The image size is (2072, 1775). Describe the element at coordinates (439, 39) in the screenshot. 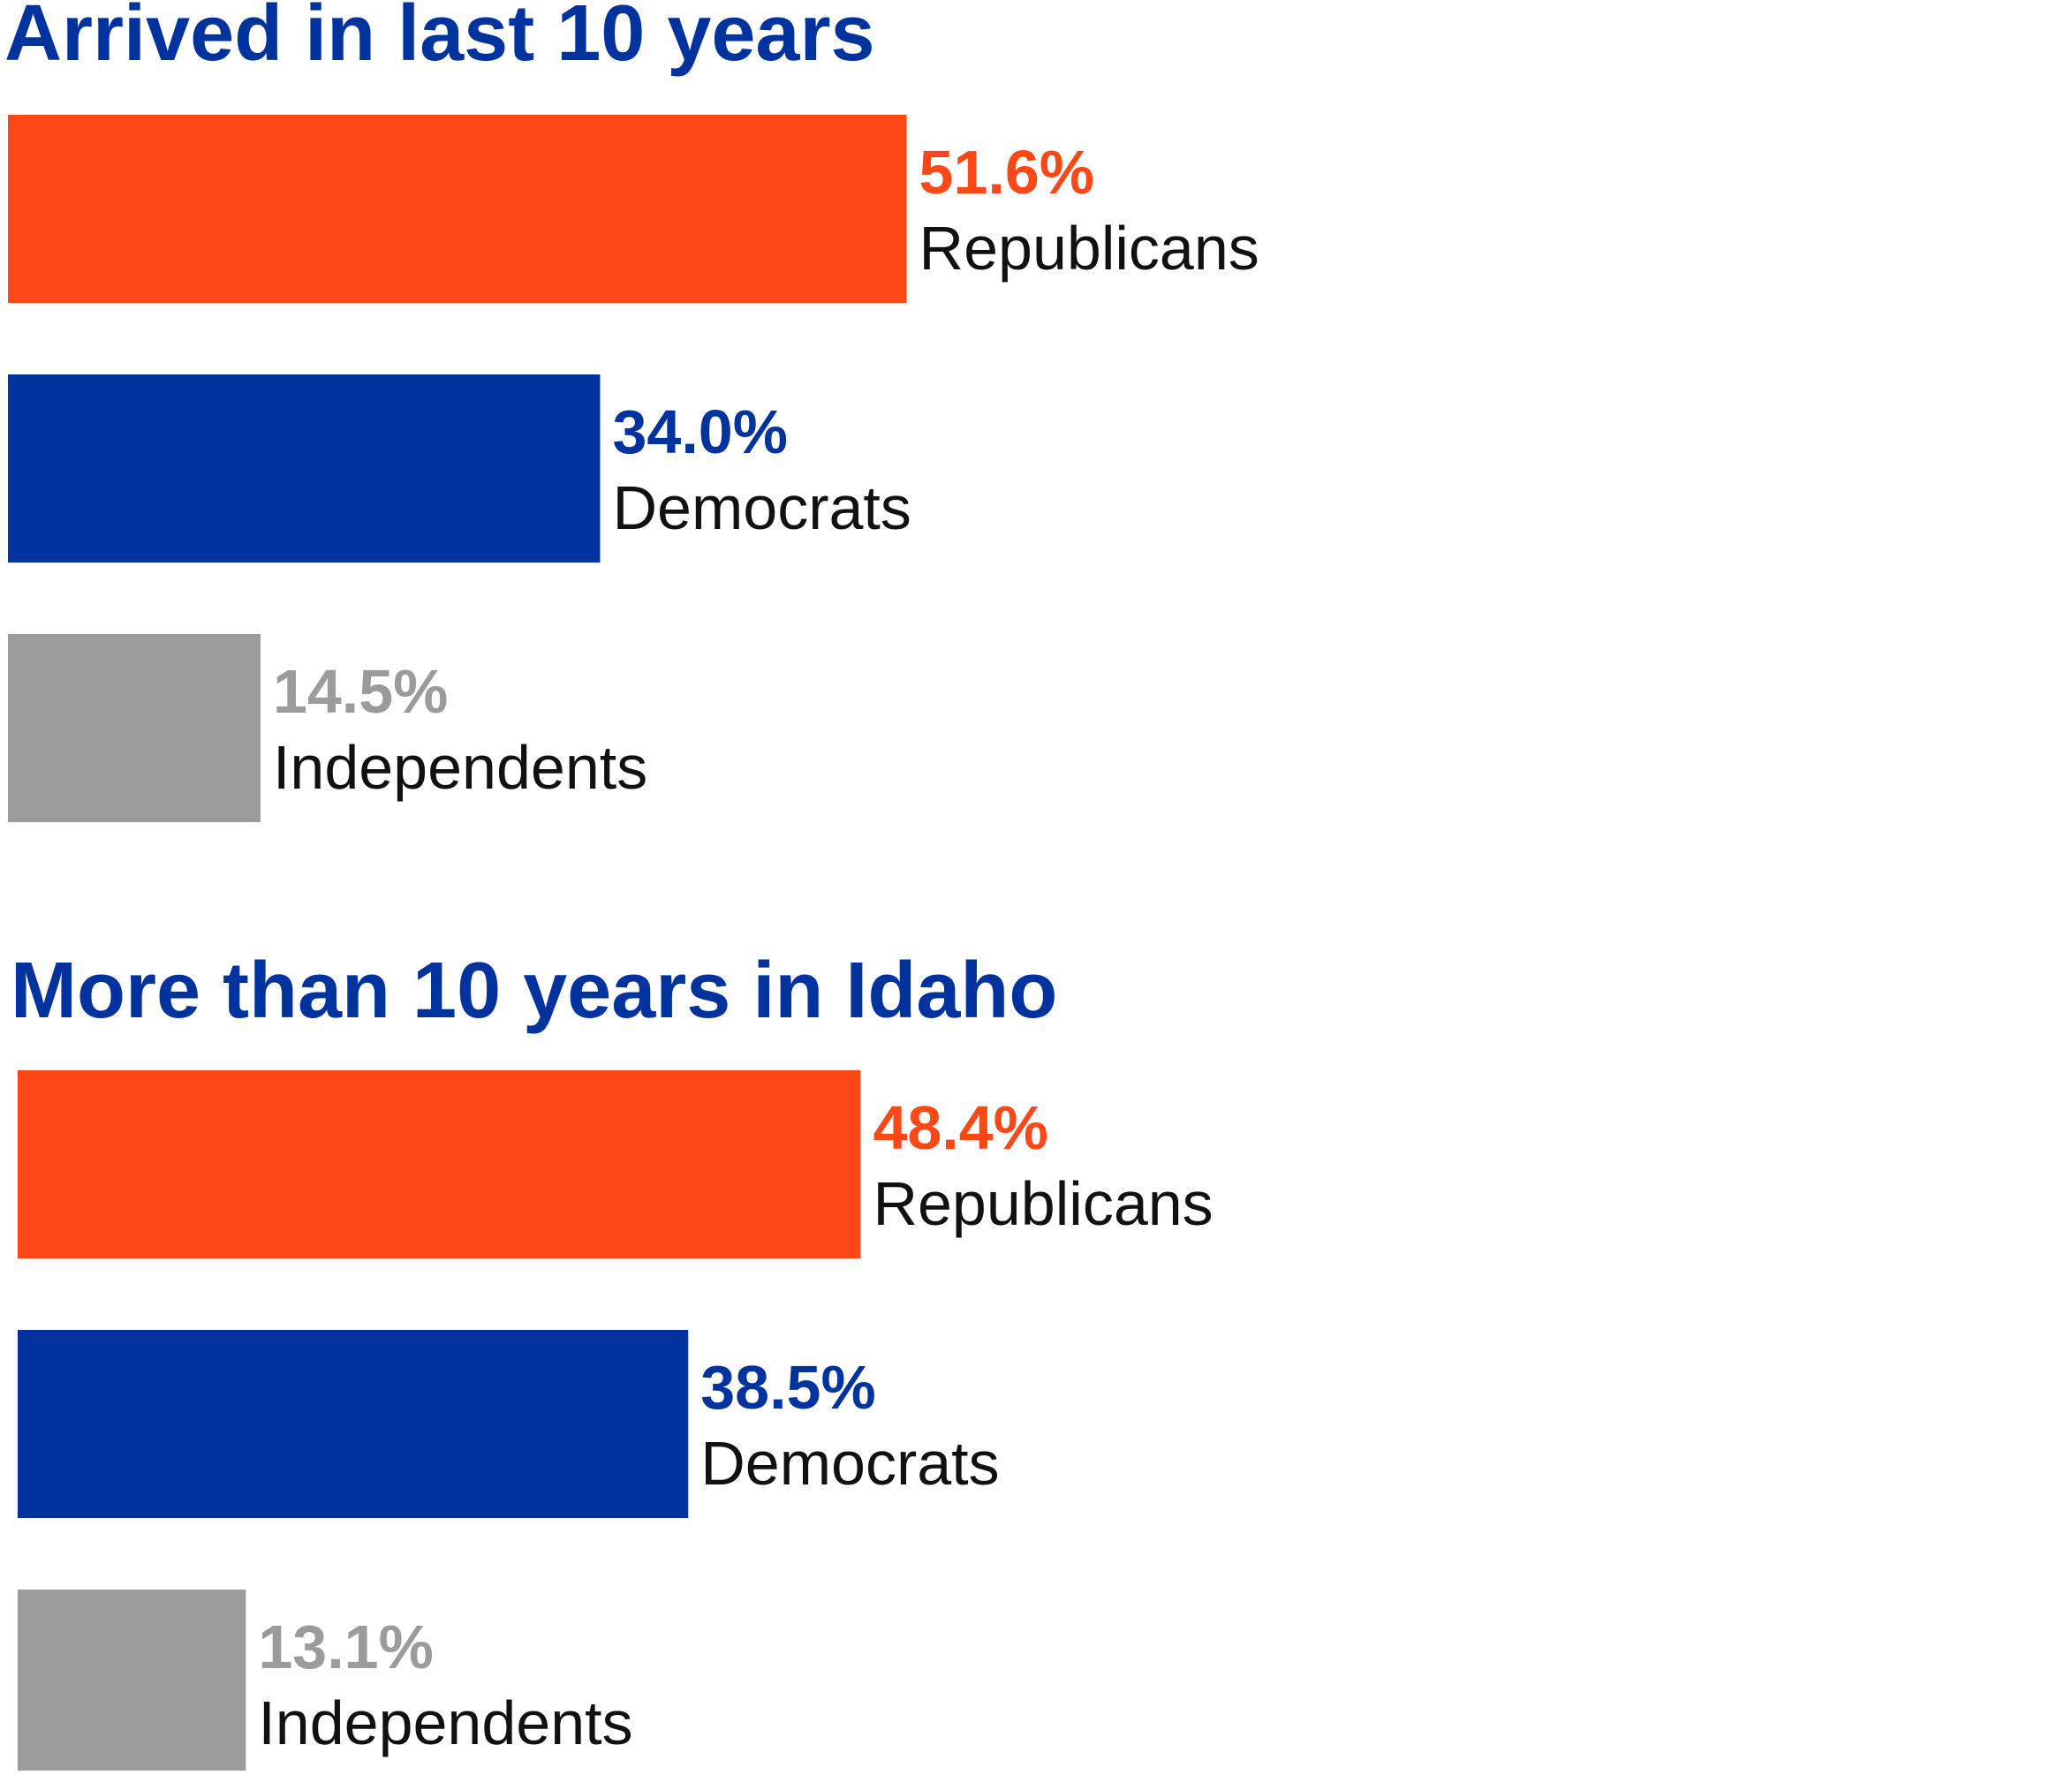

I see `panel-title: Arrived in last 10 years` at that location.